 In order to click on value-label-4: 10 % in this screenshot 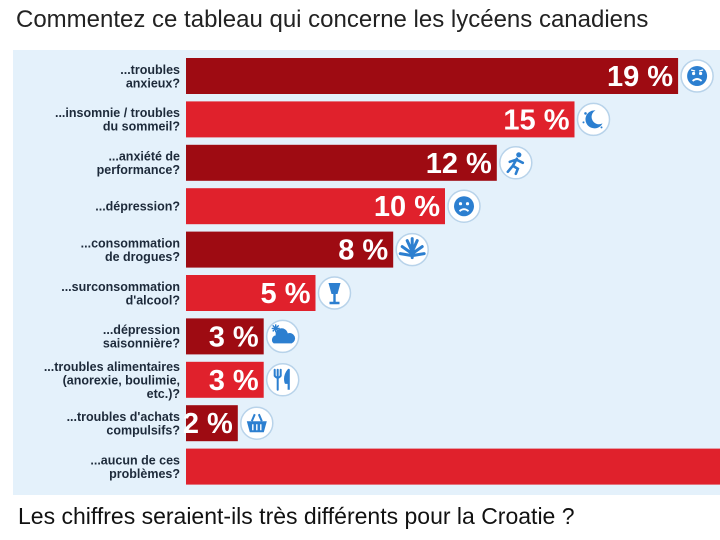, I will do `click(407, 207)`.